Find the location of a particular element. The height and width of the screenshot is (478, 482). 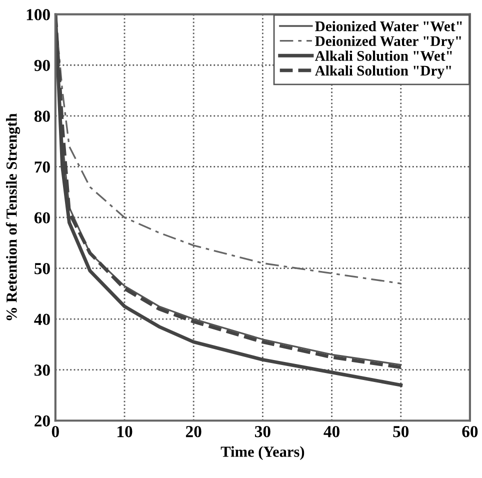

legend-label: Deionized Water "Dry" is located at coordinates (388, 43).